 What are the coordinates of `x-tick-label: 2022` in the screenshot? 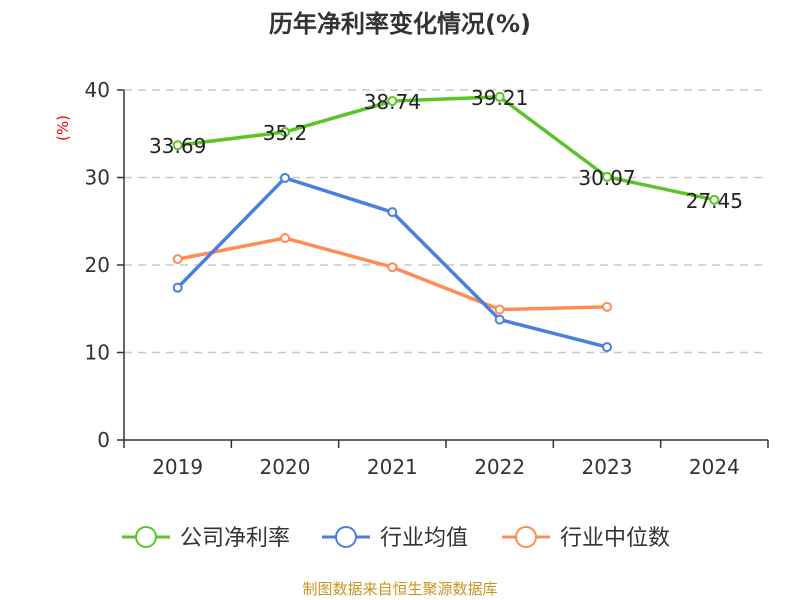 It's located at (499, 467).